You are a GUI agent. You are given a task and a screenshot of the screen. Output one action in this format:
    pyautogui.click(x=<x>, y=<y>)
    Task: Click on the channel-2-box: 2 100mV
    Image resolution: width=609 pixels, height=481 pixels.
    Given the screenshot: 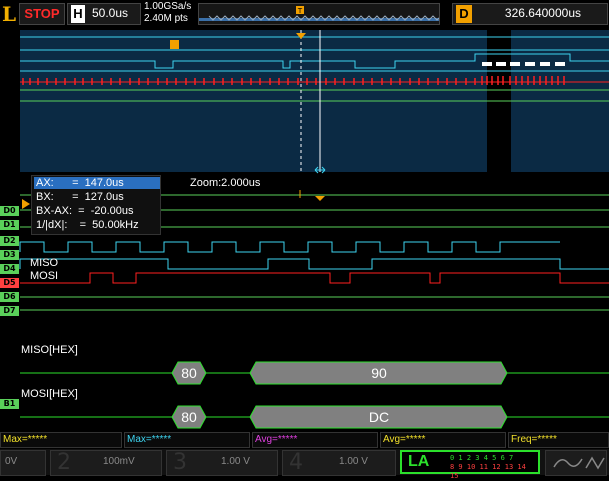 What is the action you would take?
    pyautogui.click(x=106, y=463)
    